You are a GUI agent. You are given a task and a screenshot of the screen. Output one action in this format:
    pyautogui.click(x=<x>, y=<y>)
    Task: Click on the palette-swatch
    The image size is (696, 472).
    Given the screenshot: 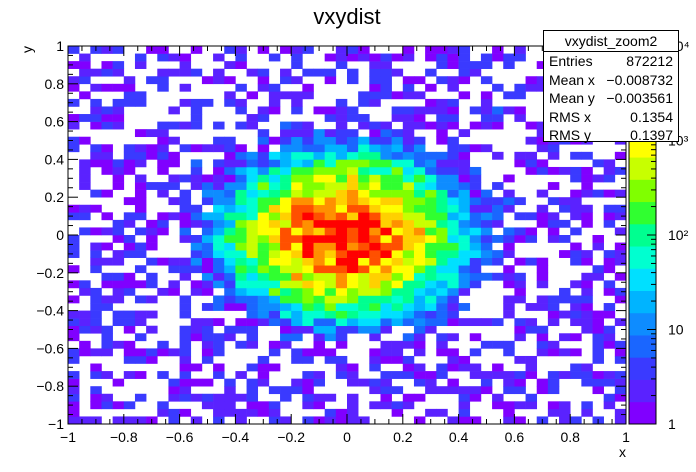 What is the action you would take?
    pyautogui.click(x=642, y=191)
    